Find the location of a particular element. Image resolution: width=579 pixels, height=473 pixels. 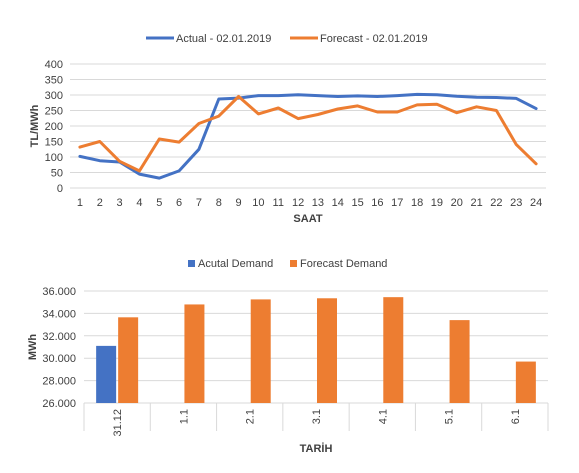

x-tick-label: 13 is located at coordinates (318, 203).